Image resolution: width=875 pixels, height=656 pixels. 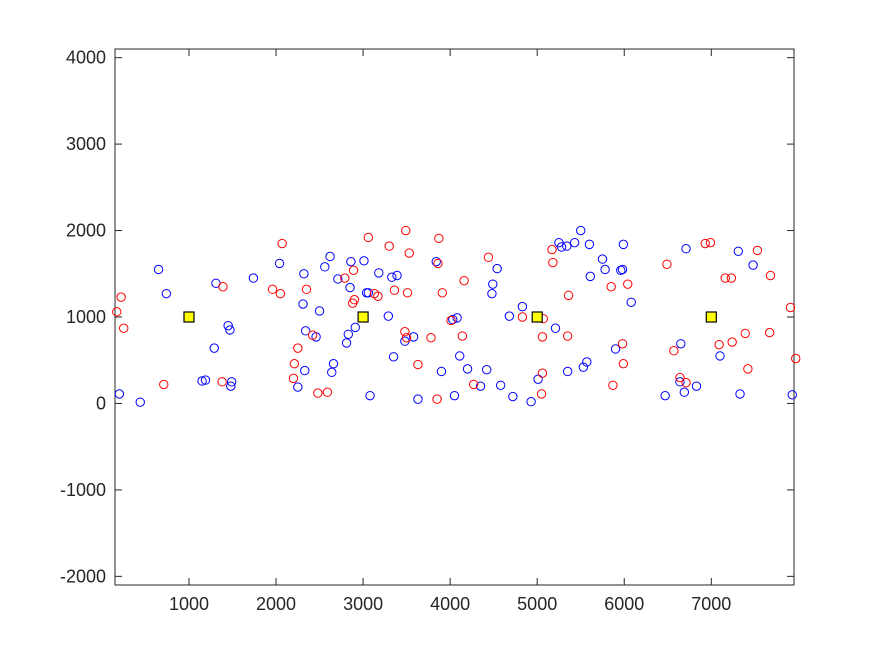 I want to click on x-tick-label: 2000, so click(x=276, y=604).